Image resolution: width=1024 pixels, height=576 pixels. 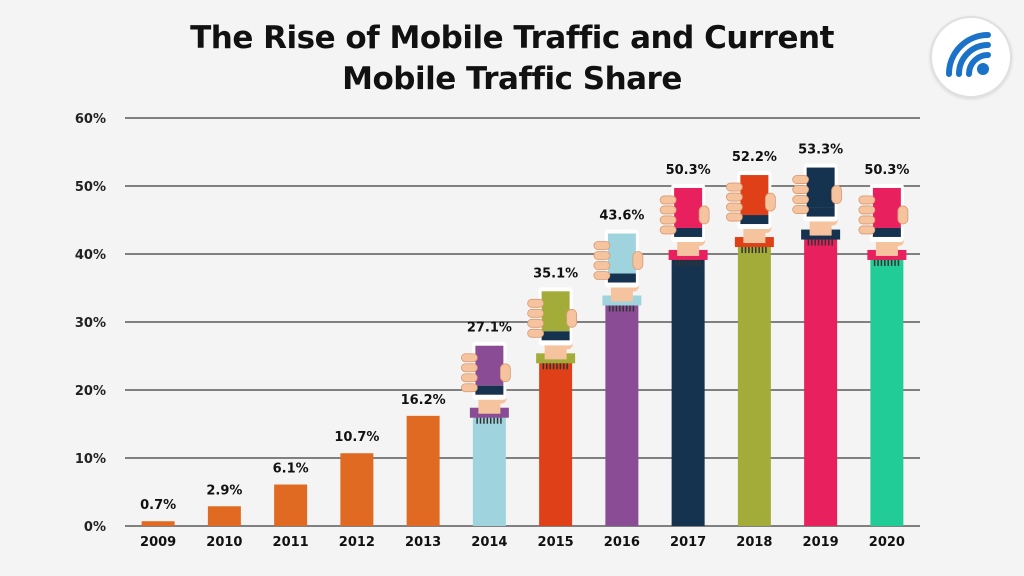 What do you see at coordinates (688, 542) in the screenshot?
I see `x-tick-label: 2017` at bounding box center [688, 542].